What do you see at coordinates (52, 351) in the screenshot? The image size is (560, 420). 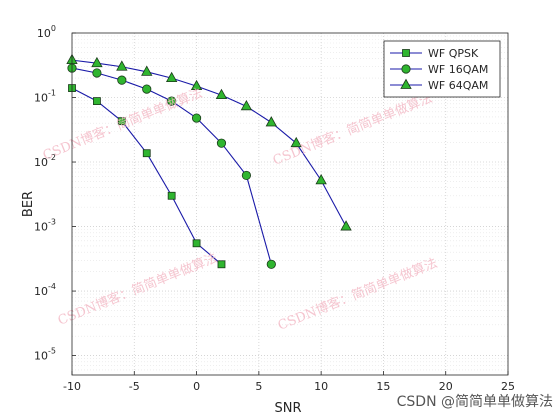 I see `y-tick-exponent: -5` at bounding box center [52, 351].